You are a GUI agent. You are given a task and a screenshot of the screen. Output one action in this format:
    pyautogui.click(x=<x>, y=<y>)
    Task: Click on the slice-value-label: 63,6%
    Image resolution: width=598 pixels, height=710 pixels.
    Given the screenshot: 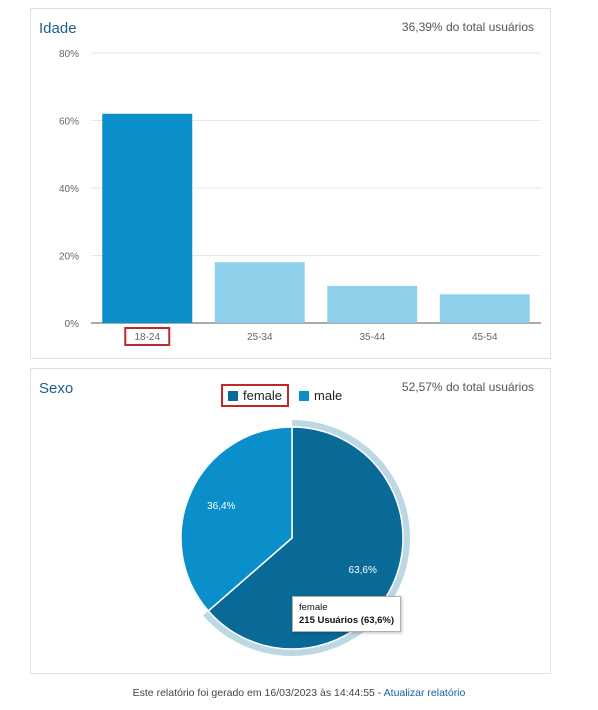 What is the action you would take?
    pyautogui.click(x=363, y=570)
    